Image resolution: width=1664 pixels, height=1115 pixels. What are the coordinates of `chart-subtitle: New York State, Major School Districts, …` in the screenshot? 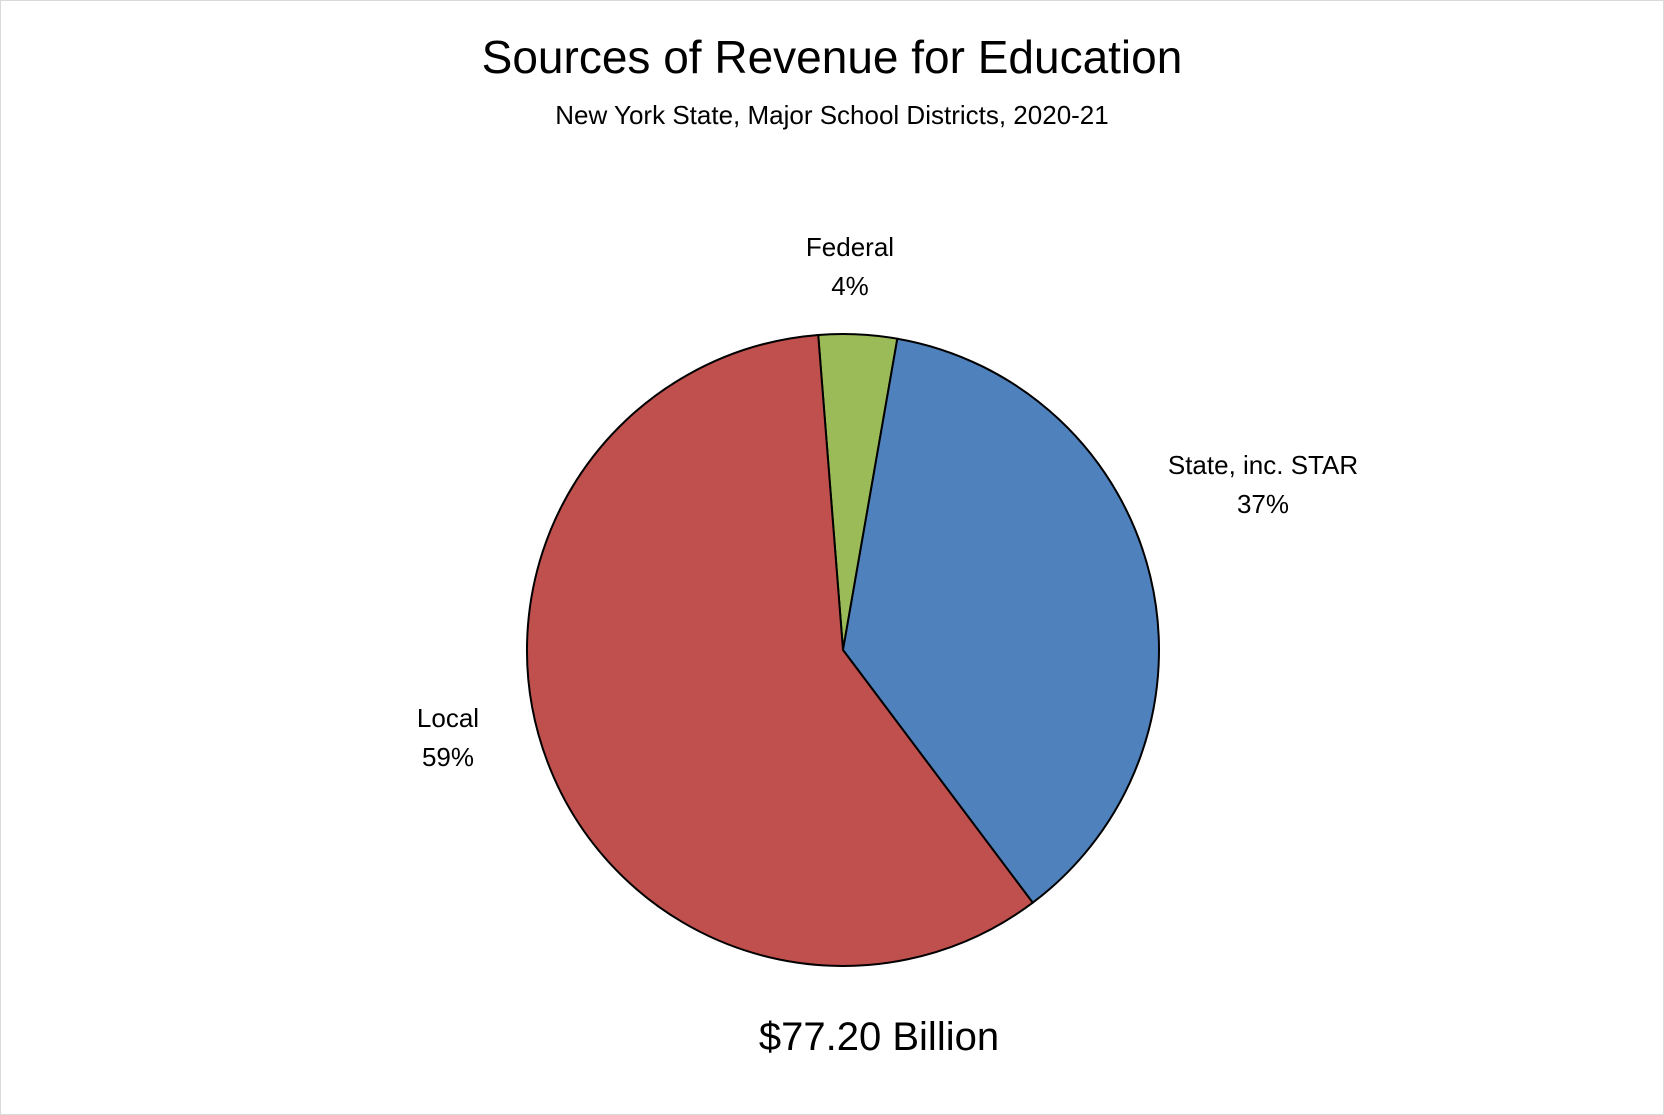 It's located at (832, 115).